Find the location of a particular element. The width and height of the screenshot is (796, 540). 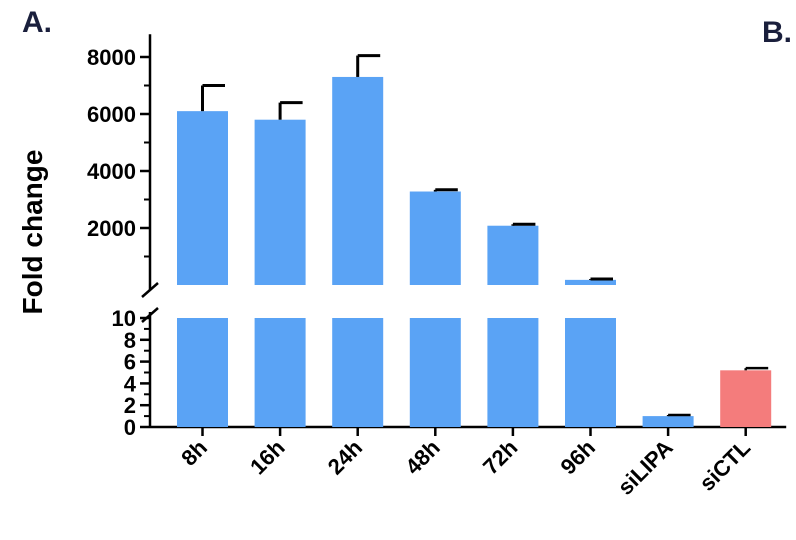

x-tick-label-72h: 72h is located at coordinates (500, 457).